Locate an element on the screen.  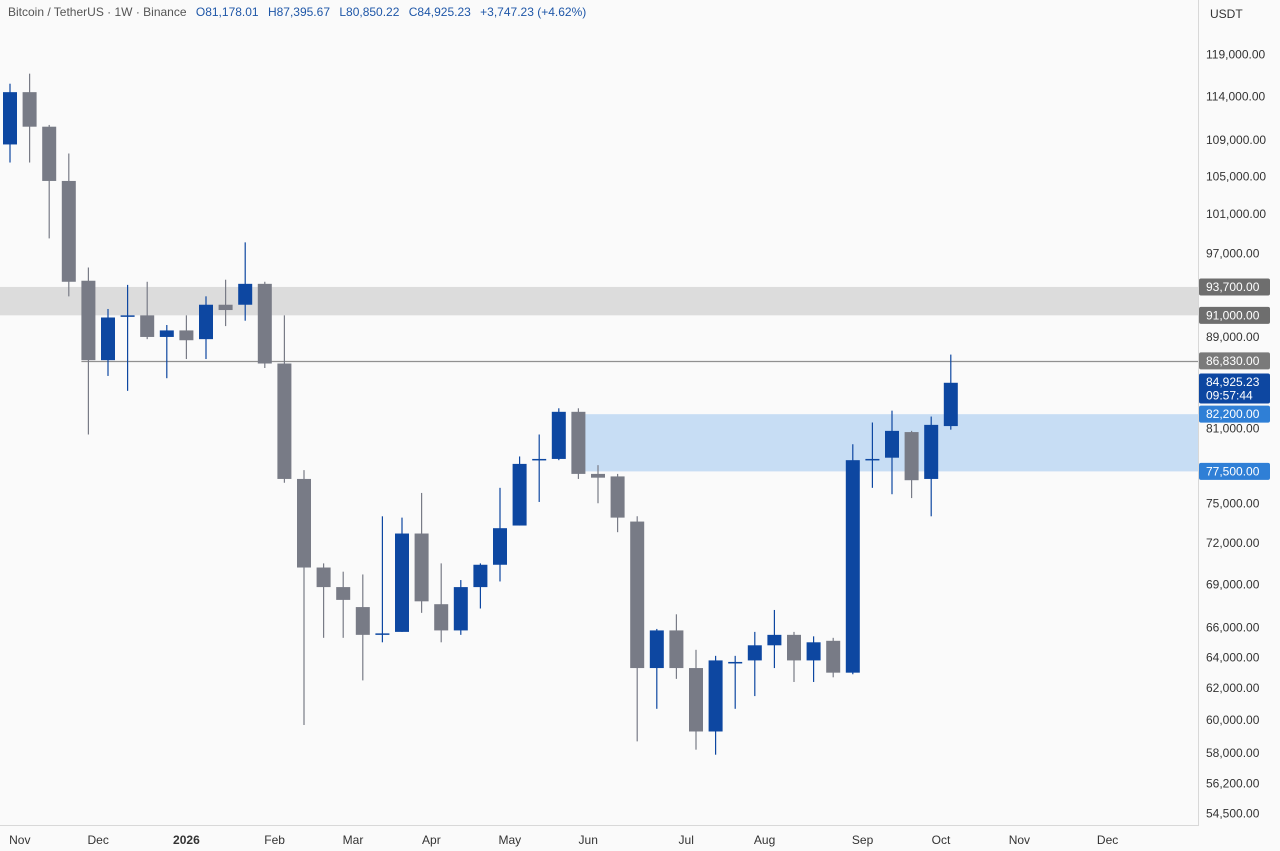
price-tick-label: 81,000.00 is located at coordinates (1233, 428).